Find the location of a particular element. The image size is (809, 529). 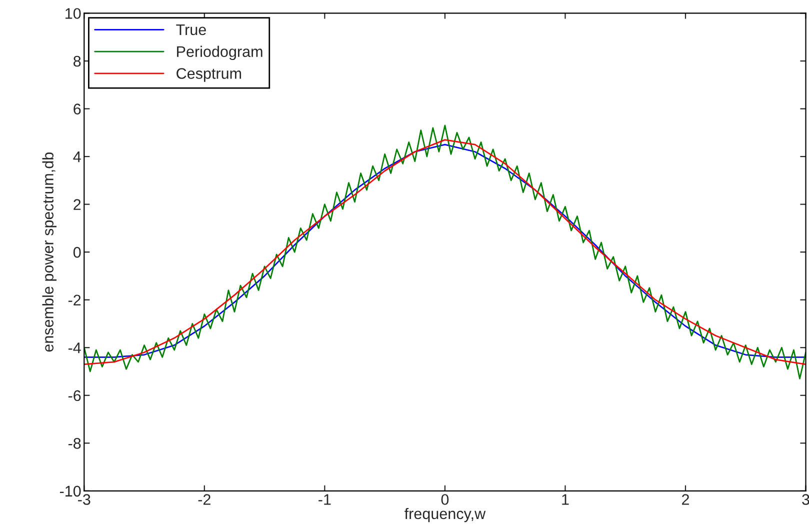

x-tick-label: 3 is located at coordinates (805, 499).